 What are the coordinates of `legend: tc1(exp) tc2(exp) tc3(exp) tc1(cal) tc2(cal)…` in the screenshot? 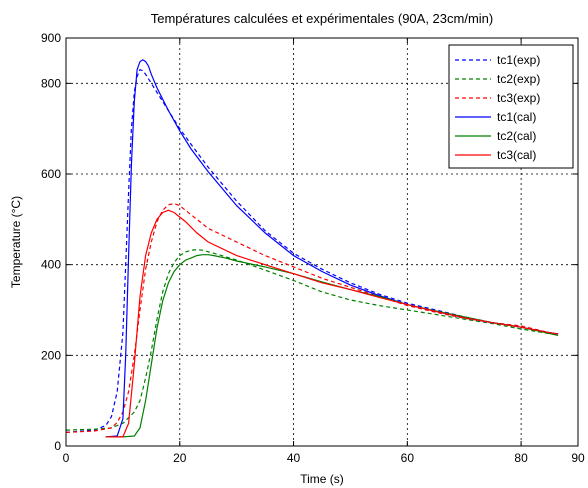 It's located at (511, 106).